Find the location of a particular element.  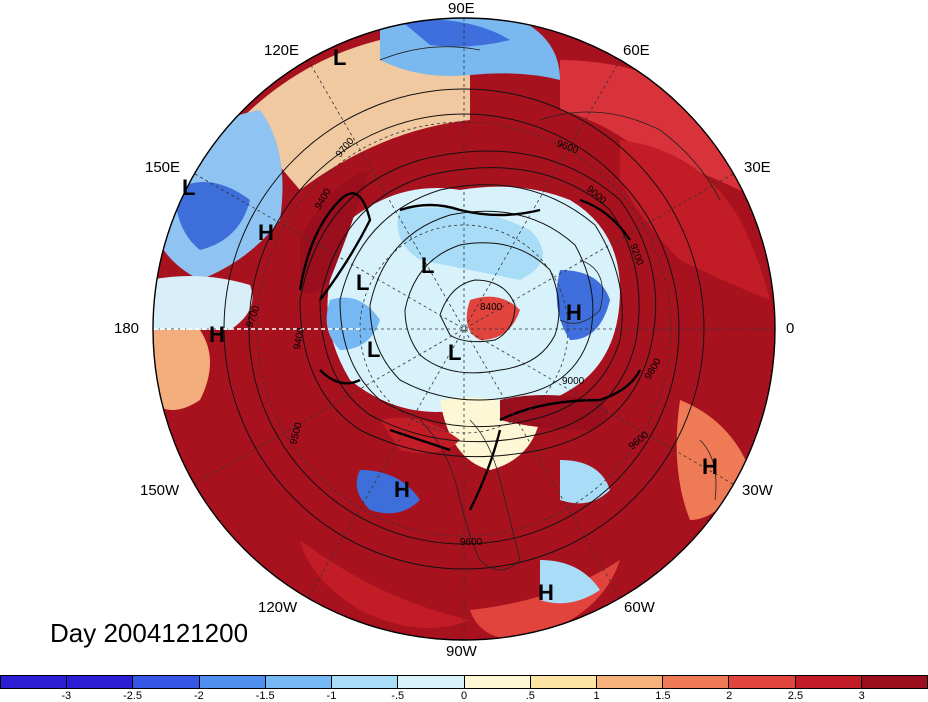

colorbar-tick-label: 2 is located at coordinates (729, 696).